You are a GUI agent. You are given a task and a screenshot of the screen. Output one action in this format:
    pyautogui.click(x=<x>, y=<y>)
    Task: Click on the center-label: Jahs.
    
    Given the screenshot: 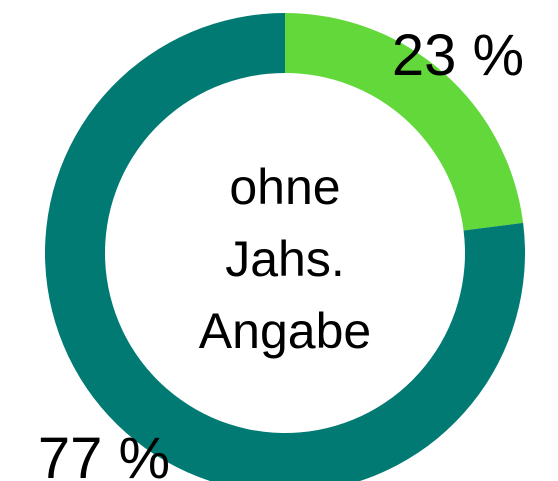 What is the action you would take?
    pyautogui.click(x=285, y=259)
    